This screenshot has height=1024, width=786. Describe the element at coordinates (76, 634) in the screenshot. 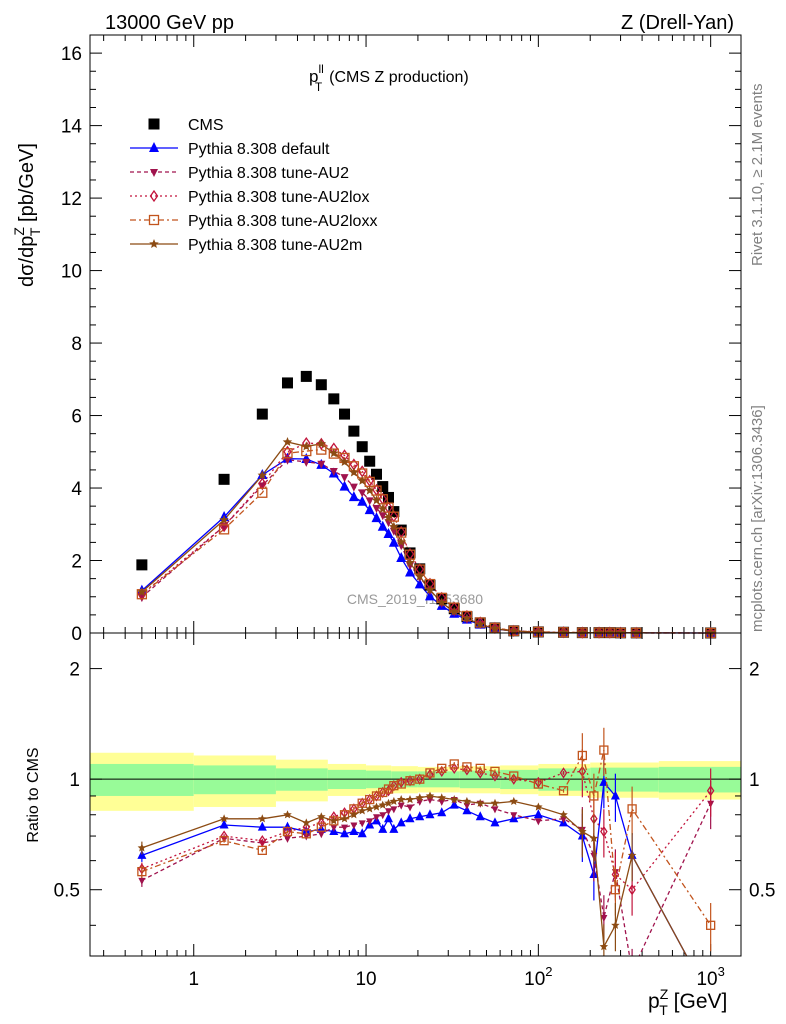

I see `y-tick-label: 0` at that location.